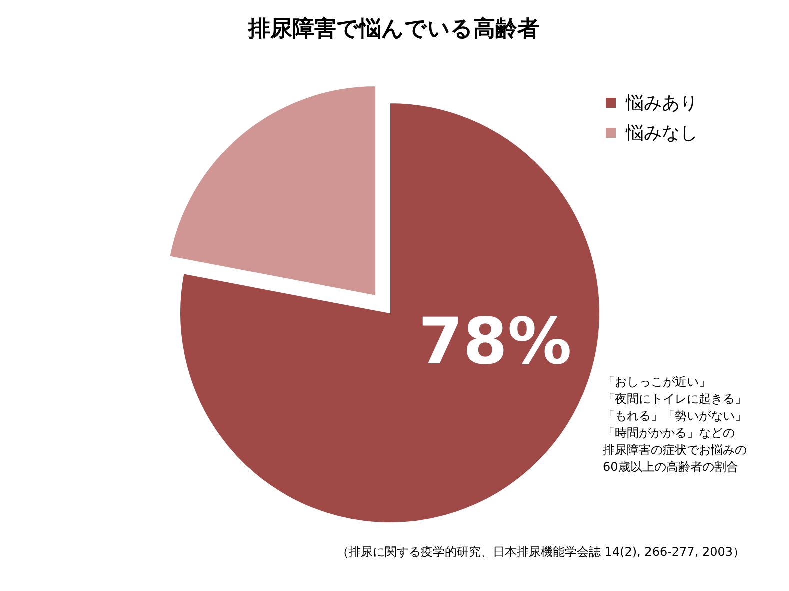 Image resolution: width=789 pixels, height=591 pixels. I want to click on legend-label: 悩みなし, so click(662, 133).